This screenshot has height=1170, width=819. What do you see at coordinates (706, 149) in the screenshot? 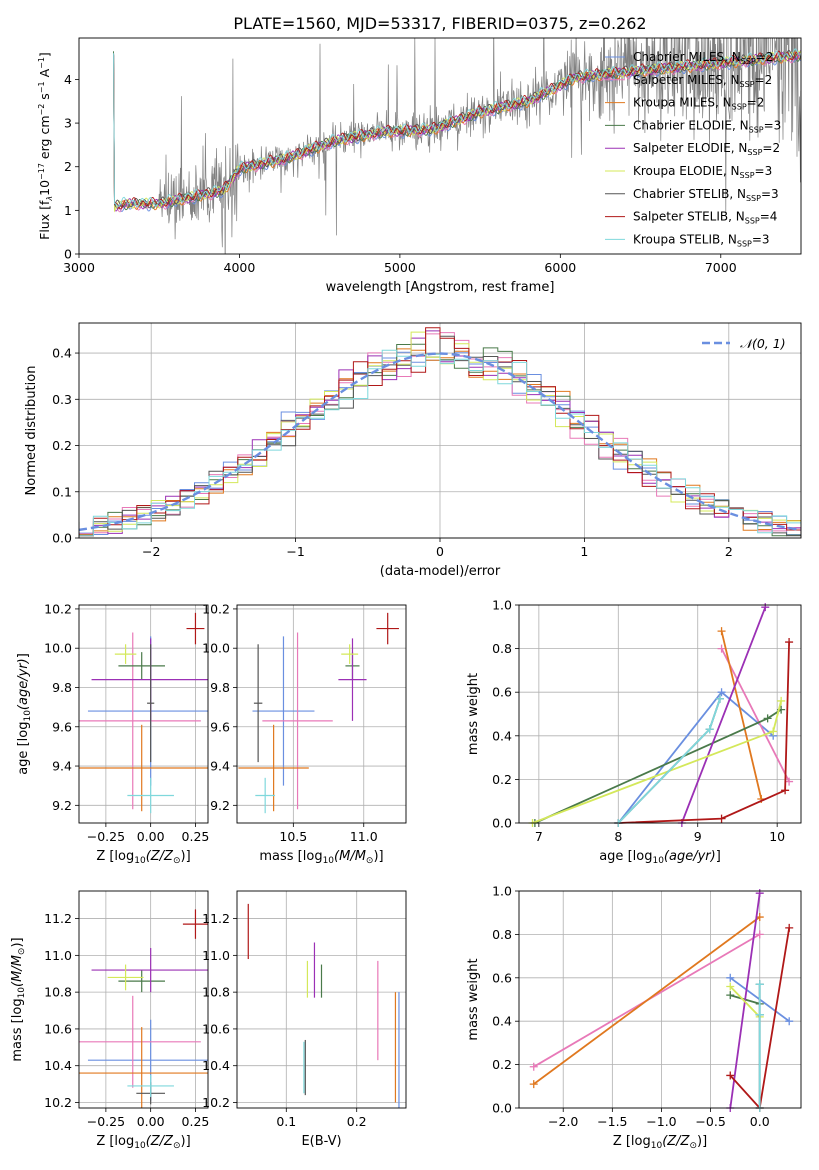
I see `legend-label: Salpeter ELODIE, NSSP=2` at bounding box center [706, 149].